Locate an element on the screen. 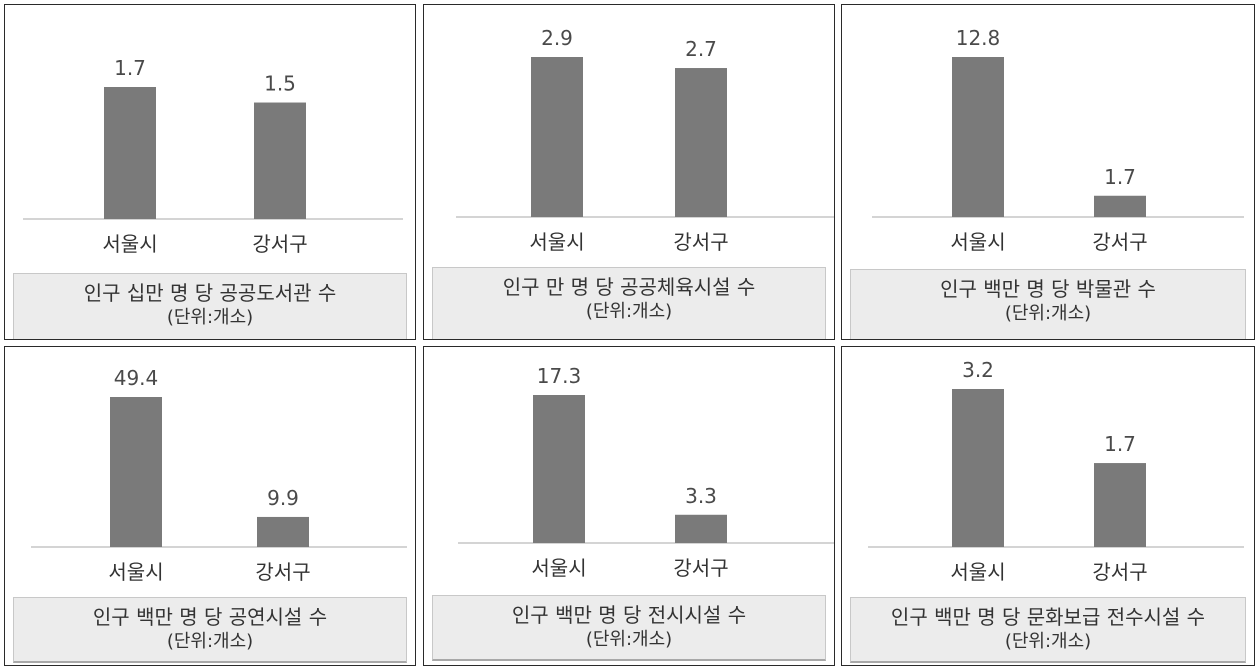 The height and width of the screenshot is (670, 1259). chart-caption: 인구 백만 명 당 공연시설 수 (단위:개소) is located at coordinates (210, 630).